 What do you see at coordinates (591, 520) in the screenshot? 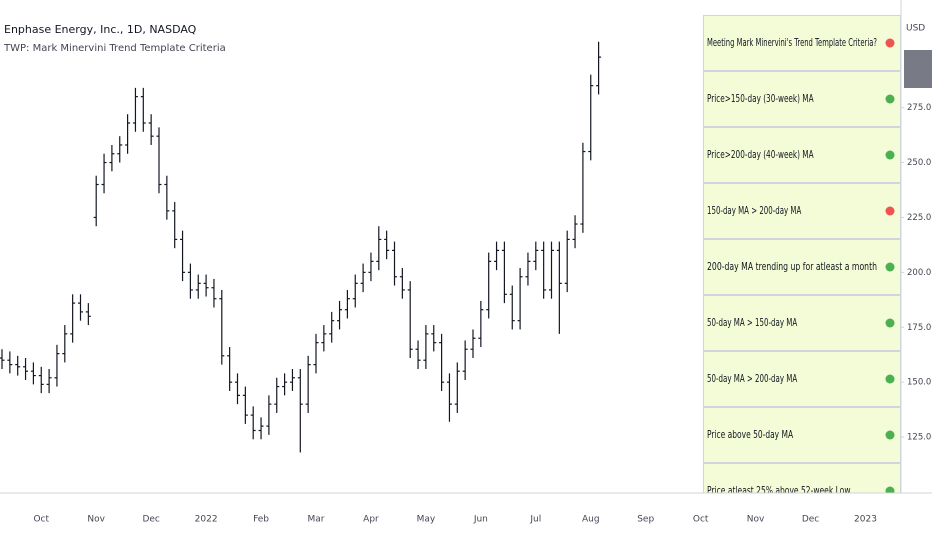
I see `x-tick-label: Aug` at bounding box center [591, 520].